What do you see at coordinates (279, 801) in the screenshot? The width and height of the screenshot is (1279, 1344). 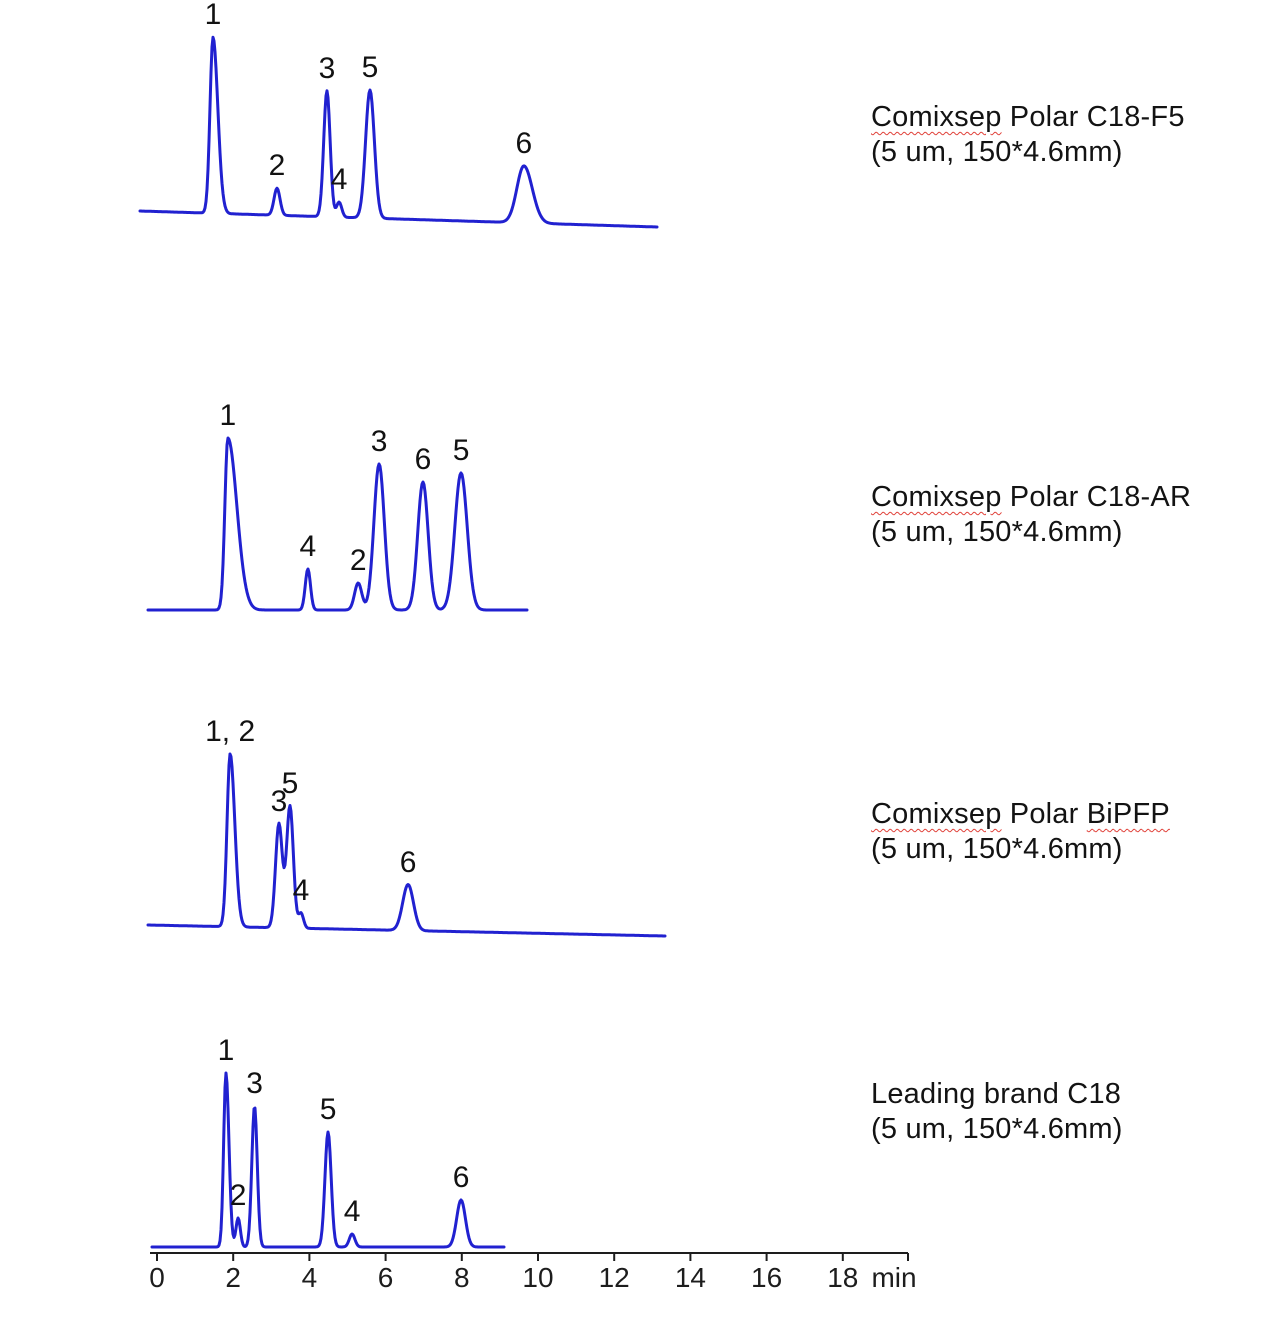 I see `peak-label-comixsep-polar-bipfp-3: 3` at bounding box center [279, 801].